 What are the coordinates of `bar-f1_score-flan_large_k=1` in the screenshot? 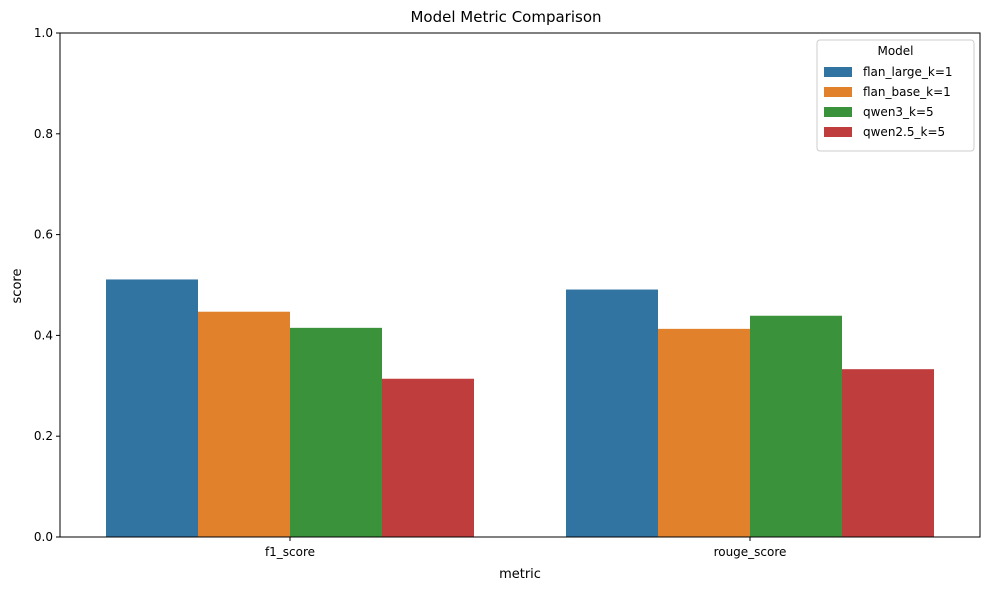 It's located at (152, 408).